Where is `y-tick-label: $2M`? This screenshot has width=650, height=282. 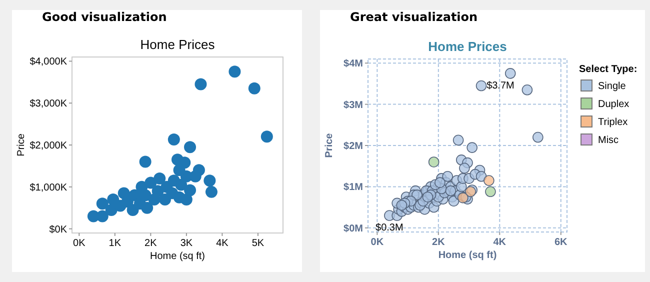 y-tick-label: $2M is located at coordinates (353, 146).